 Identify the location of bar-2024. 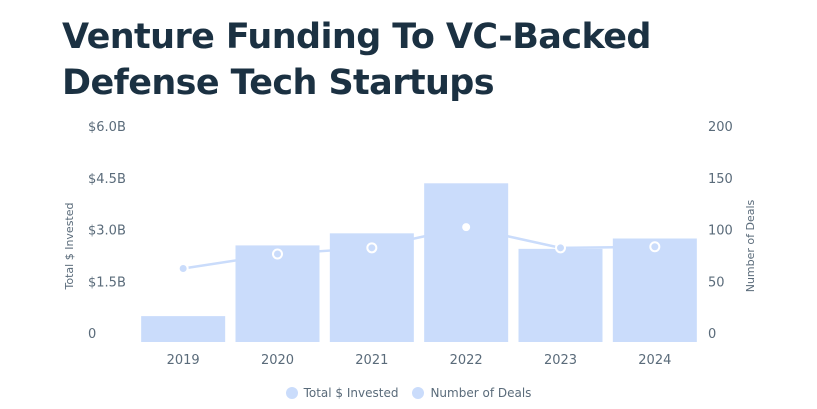
(654, 290).